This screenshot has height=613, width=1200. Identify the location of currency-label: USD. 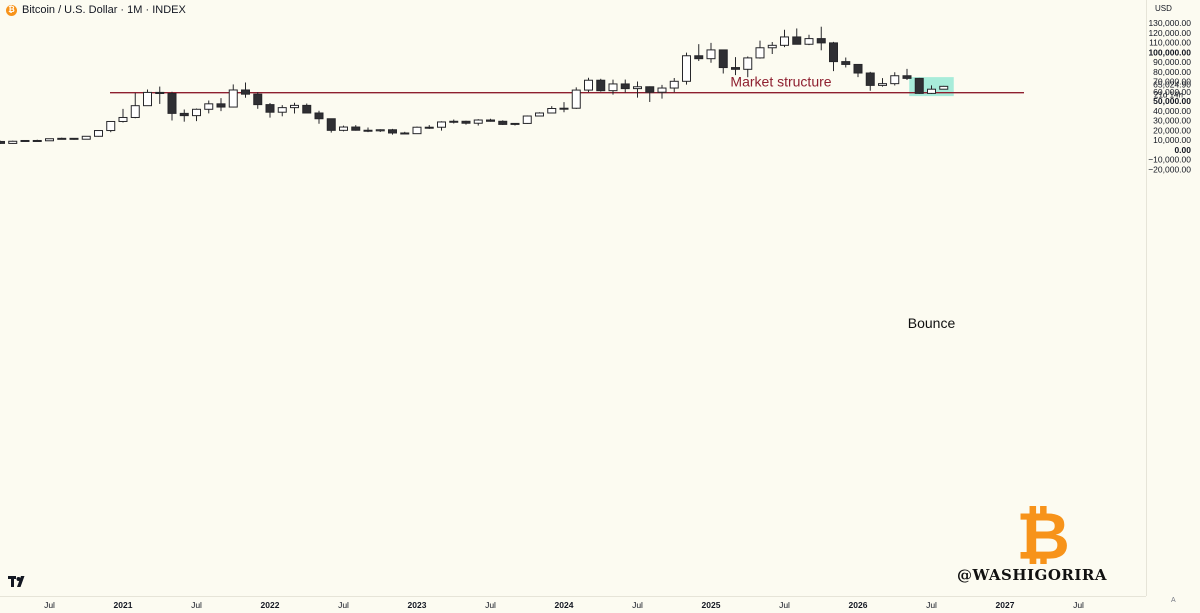
(1163, 8).